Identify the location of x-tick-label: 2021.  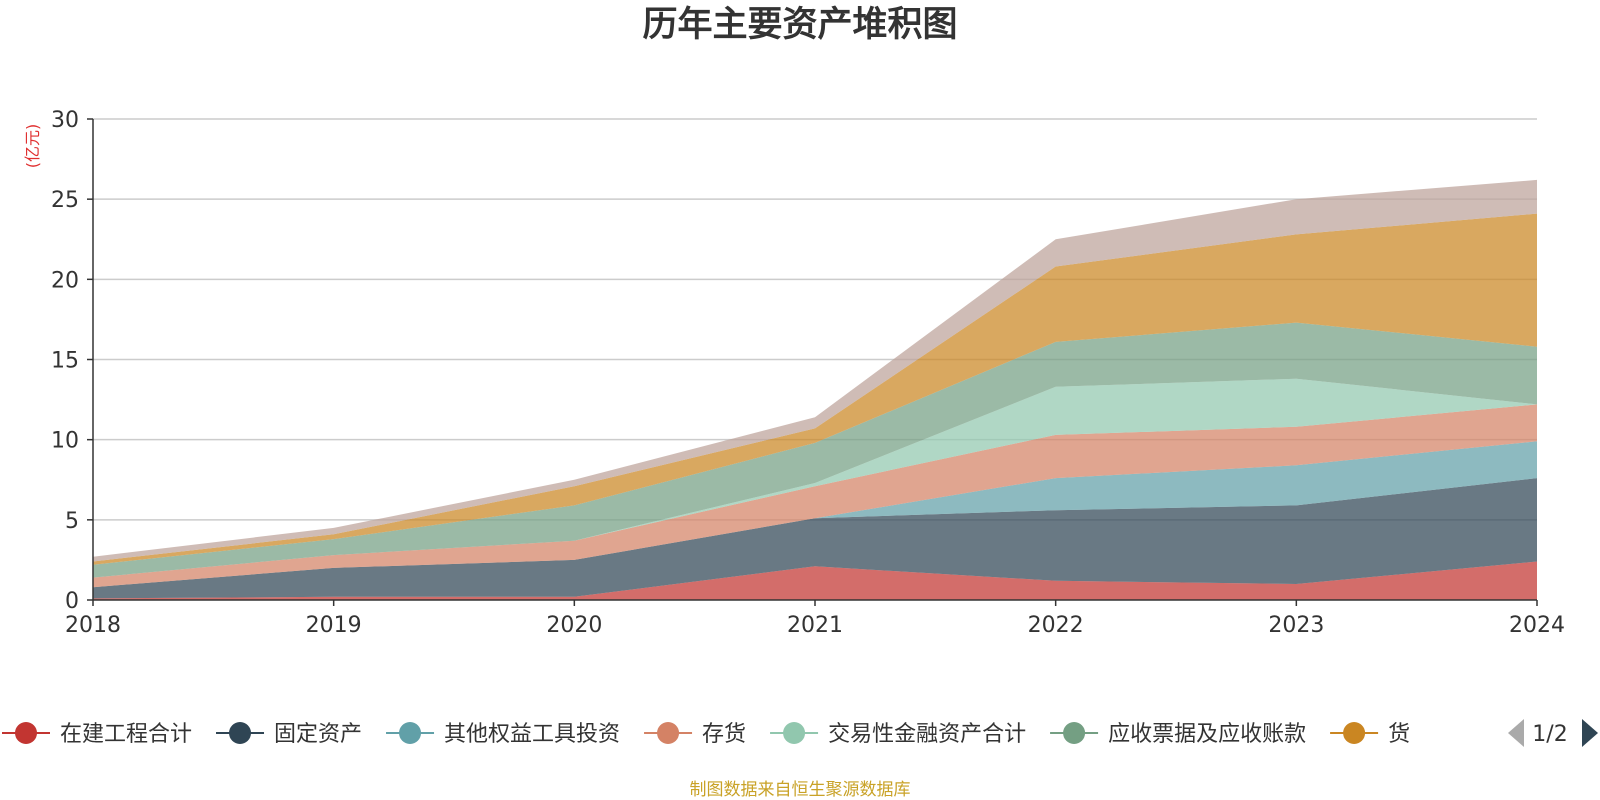
(815, 625).